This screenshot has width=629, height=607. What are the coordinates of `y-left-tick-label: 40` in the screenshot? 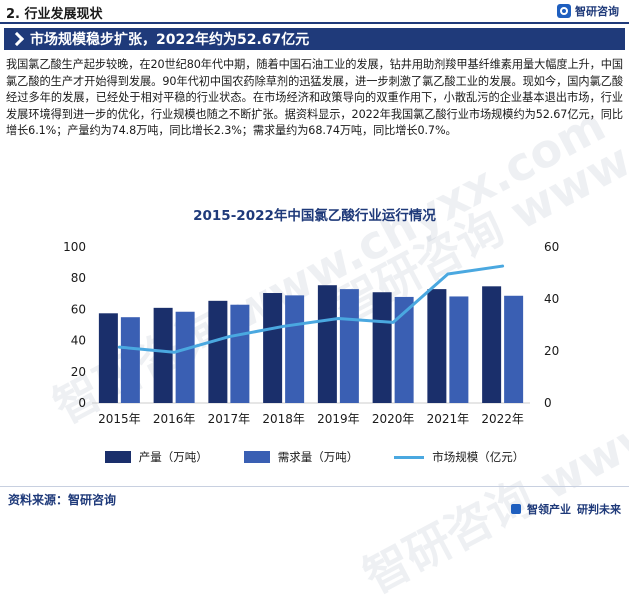 It's located at (78, 341).